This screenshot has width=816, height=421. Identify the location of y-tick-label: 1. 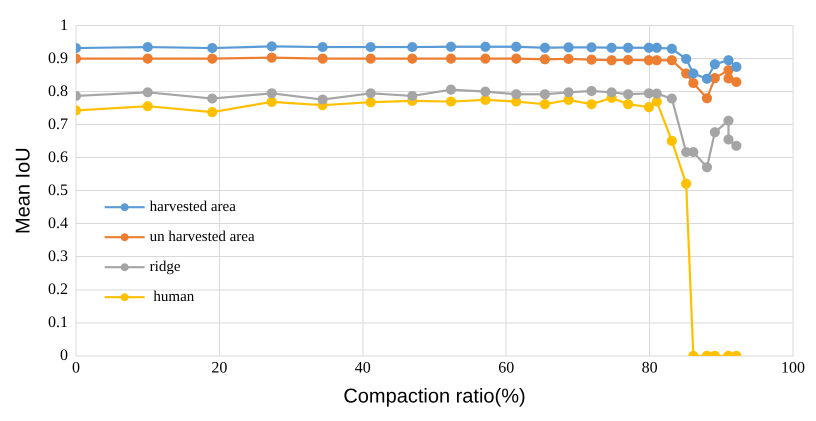
(64, 25).